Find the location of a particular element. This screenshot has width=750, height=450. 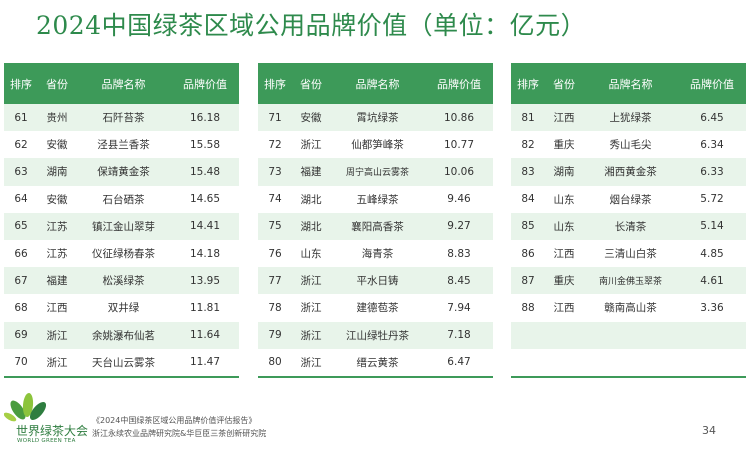

table-row: 84 山东 烟台绿茶 5.72 is located at coordinates (628, 199).